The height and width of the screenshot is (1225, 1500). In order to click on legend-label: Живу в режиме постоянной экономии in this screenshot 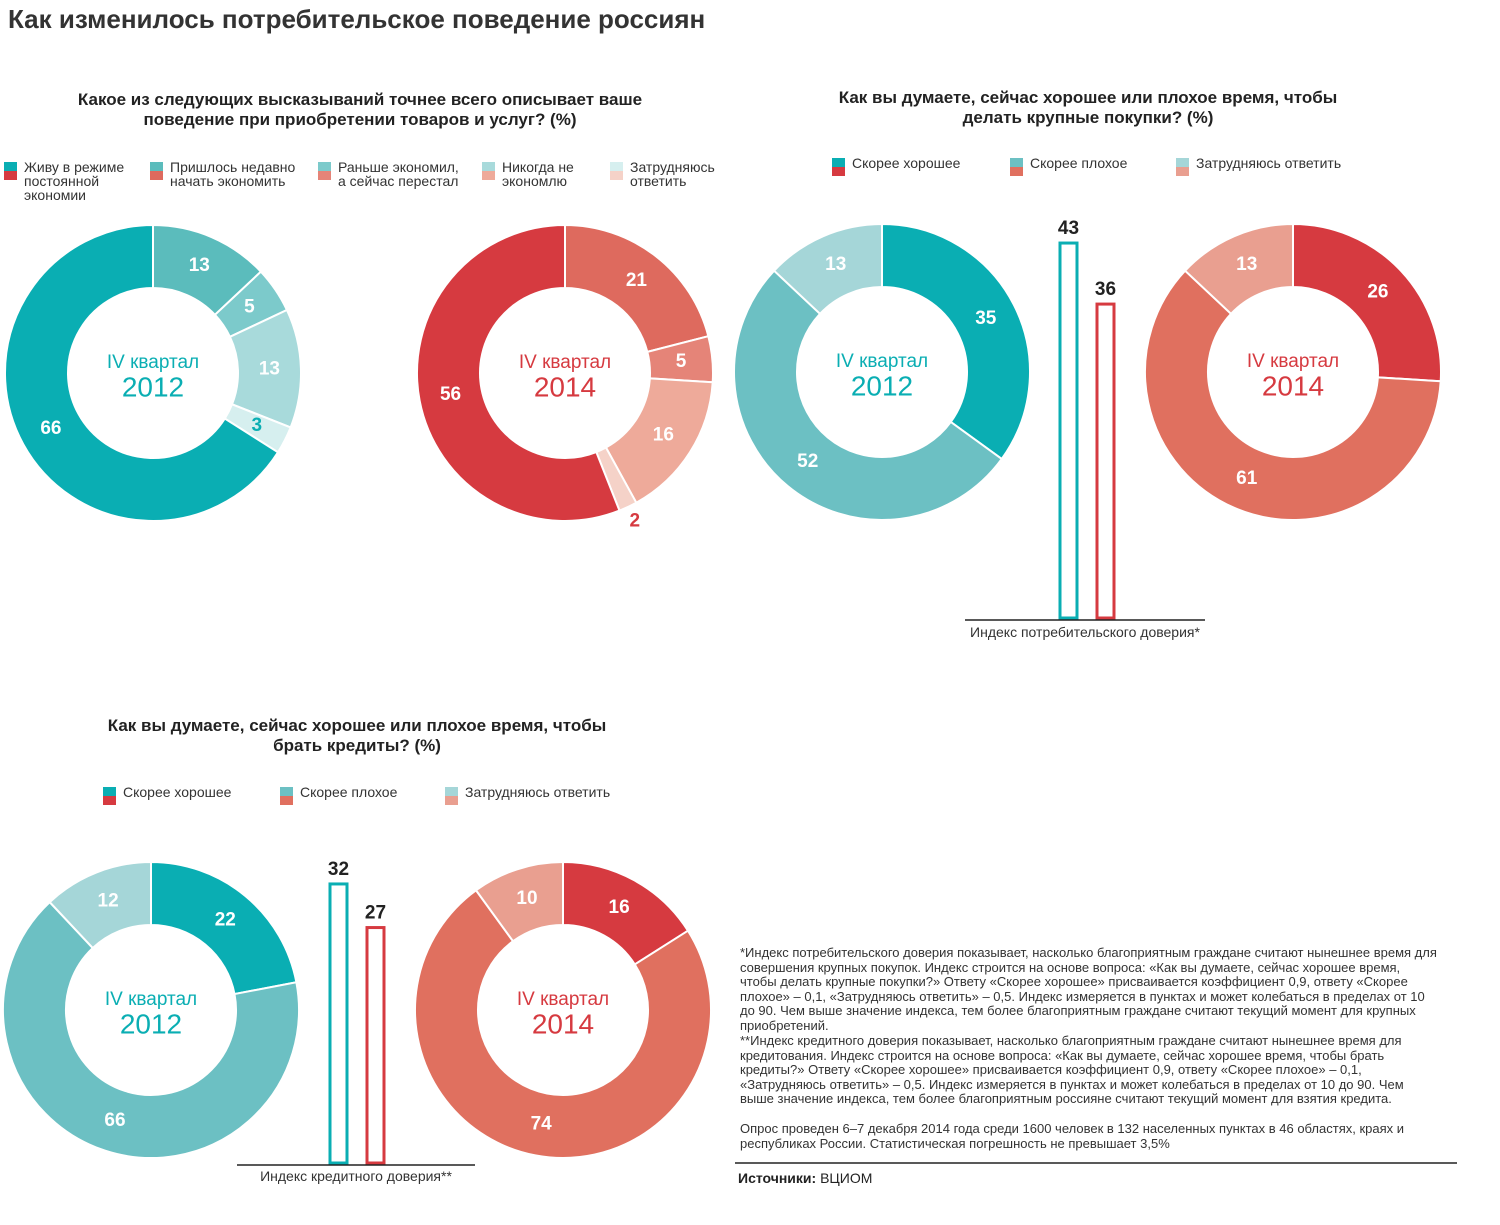, I will do `click(74, 181)`.